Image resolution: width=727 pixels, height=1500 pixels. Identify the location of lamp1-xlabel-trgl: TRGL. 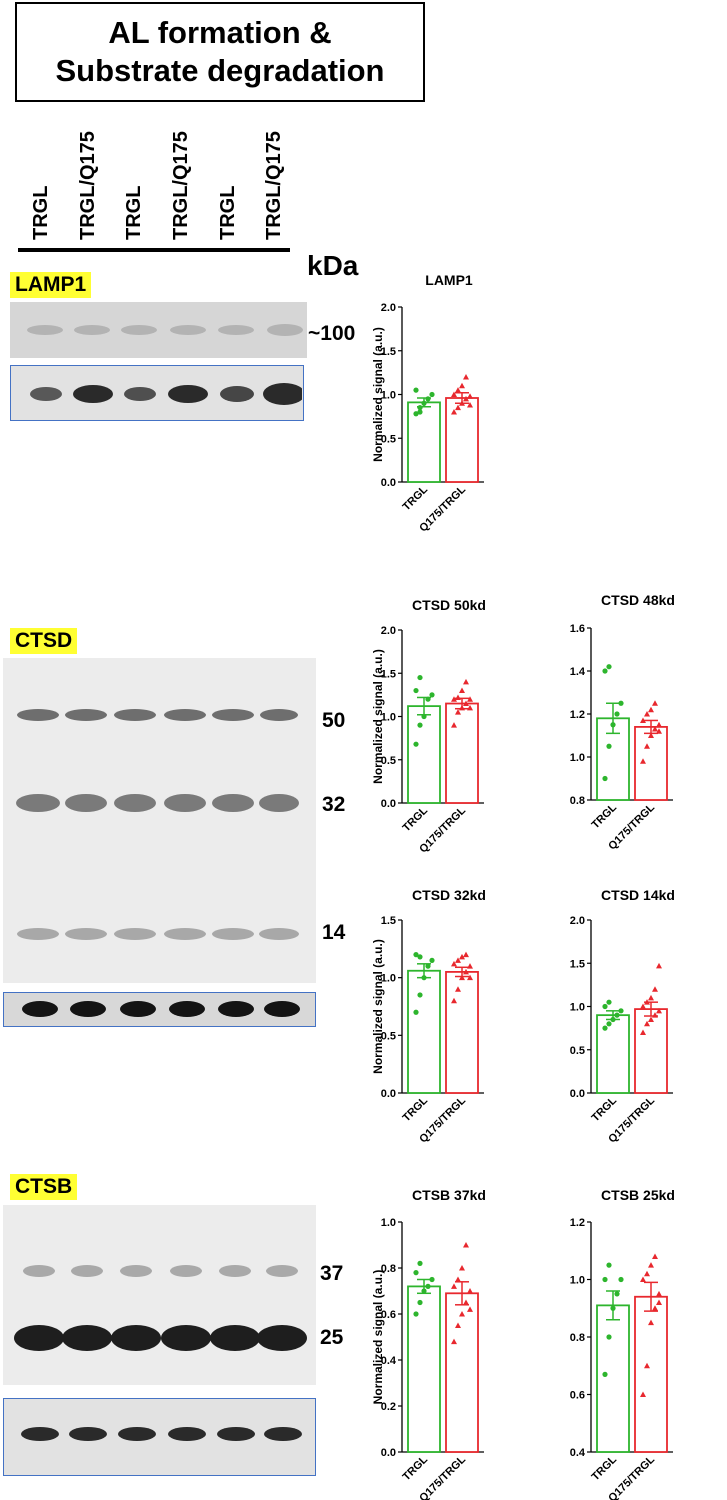
(415, 498).